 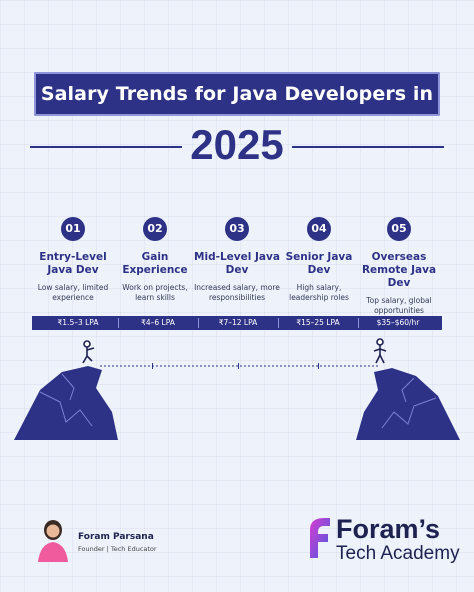 I want to click on year-heading: 2025, so click(x=237, y=144).